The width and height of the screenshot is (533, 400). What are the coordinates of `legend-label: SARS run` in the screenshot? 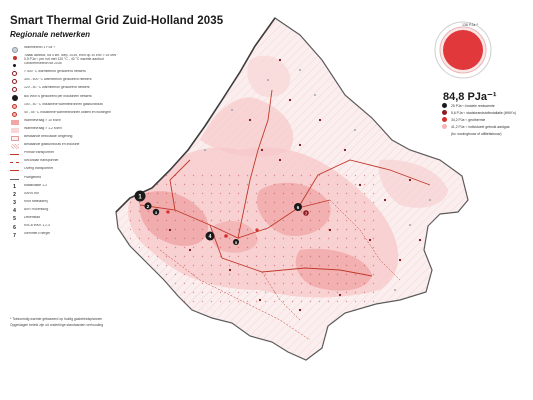 It's located at (32, 193).